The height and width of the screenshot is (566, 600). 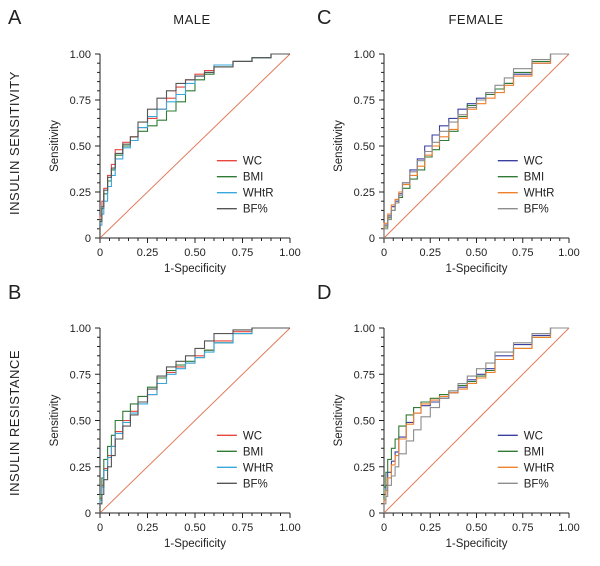 I want to click on panel-letter-d: D, so click(x=324, y=293).